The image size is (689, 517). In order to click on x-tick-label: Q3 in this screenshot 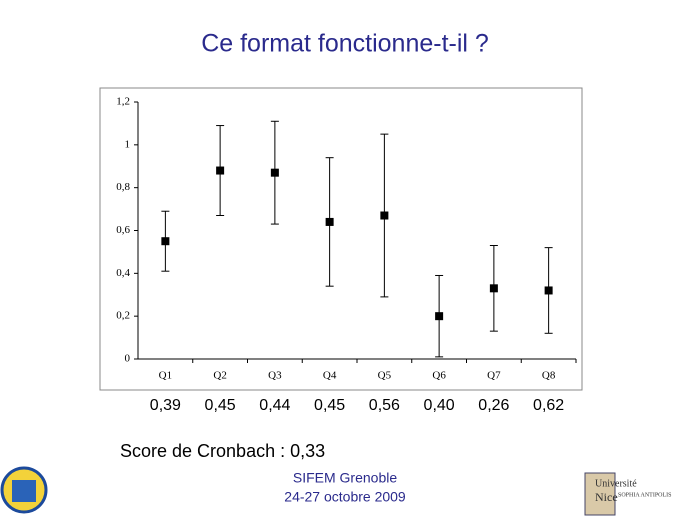, I will do `click(275, 376)`.